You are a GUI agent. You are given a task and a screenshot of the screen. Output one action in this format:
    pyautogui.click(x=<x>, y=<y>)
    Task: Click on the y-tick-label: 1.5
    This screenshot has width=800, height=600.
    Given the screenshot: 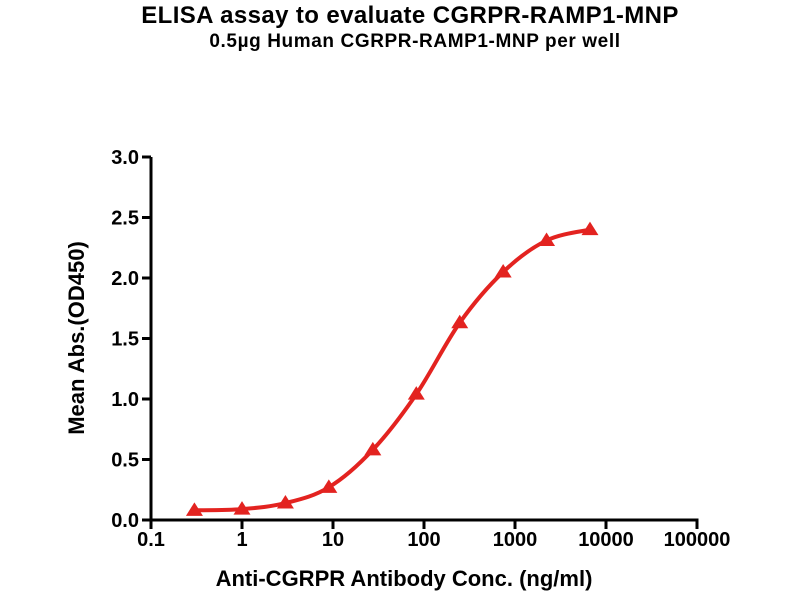 What is the action you would take?
    pyautogui.click(x=125, y=340)
    